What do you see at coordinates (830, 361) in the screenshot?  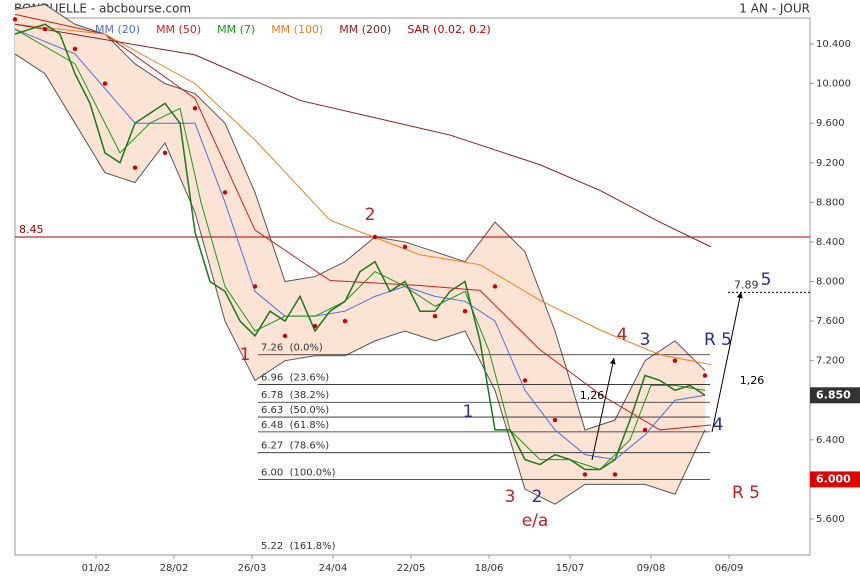 I see `y-tick-label: 7.200` at bounding box center [830, 361].